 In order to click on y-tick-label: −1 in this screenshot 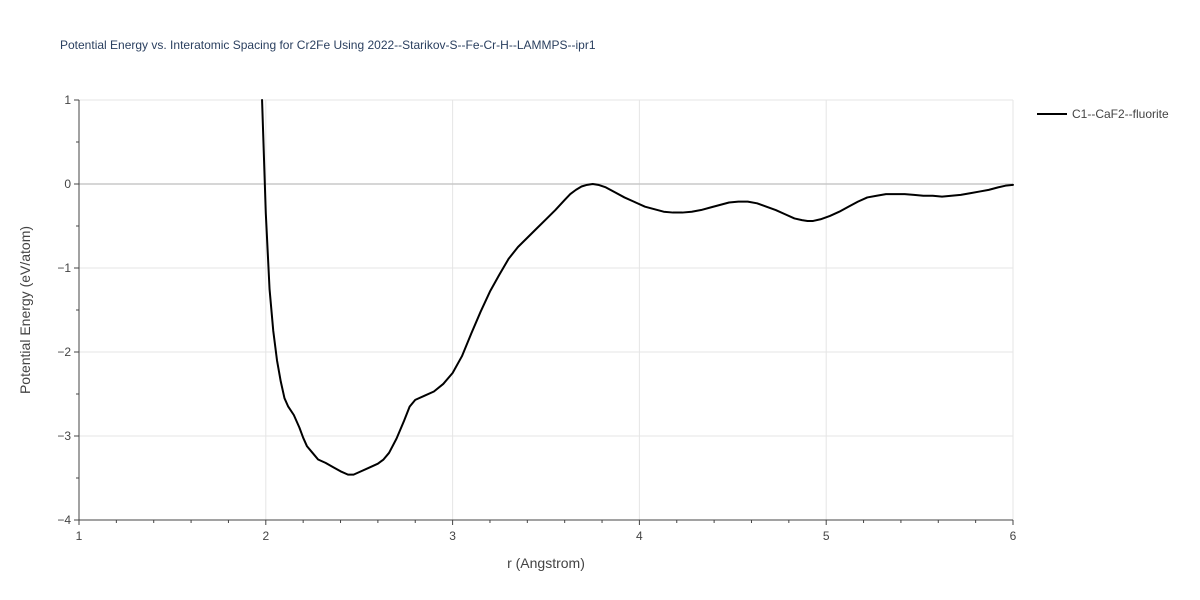, I will do `click(64, 268)`.